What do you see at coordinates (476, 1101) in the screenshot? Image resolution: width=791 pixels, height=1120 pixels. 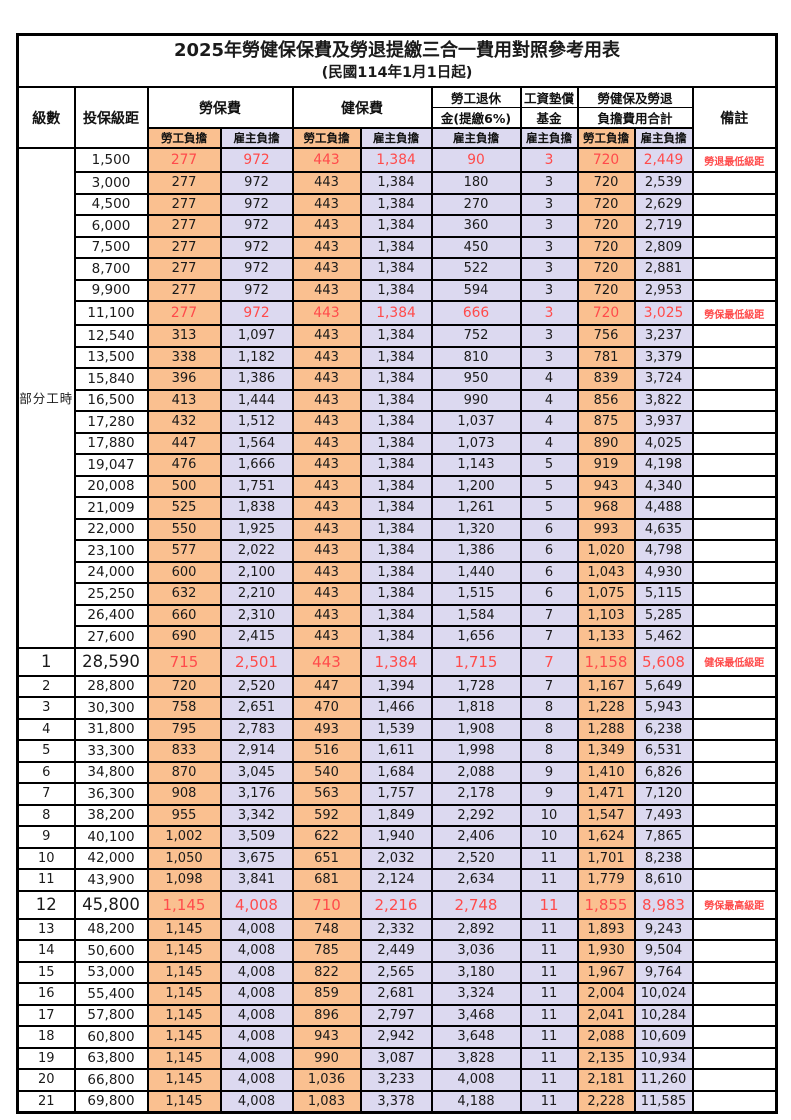 I see `pension-employer-cell: 4,188` at bounding box center [476, 1101].